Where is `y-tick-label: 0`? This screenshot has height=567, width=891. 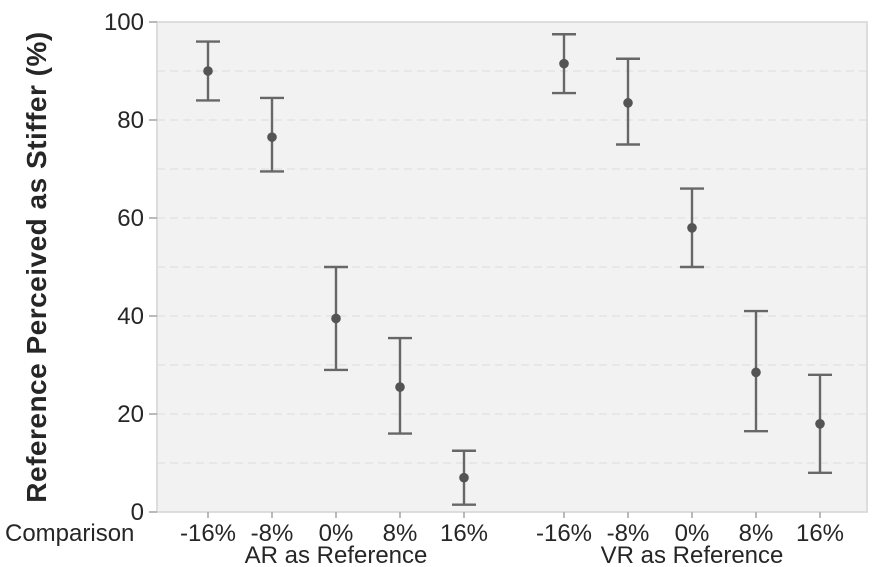
y-tick-label: 0 is located at coordinates (137, 512).